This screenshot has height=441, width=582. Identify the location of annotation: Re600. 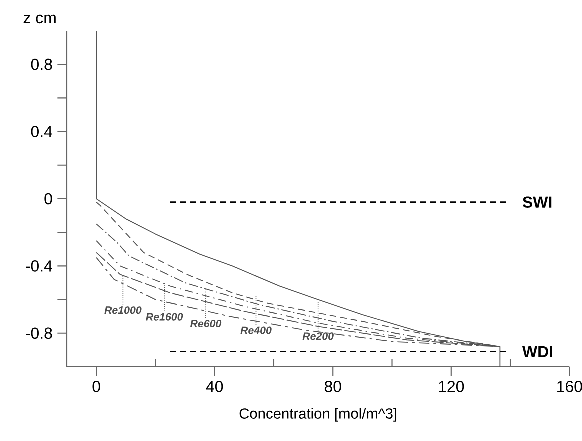
(206, 324).